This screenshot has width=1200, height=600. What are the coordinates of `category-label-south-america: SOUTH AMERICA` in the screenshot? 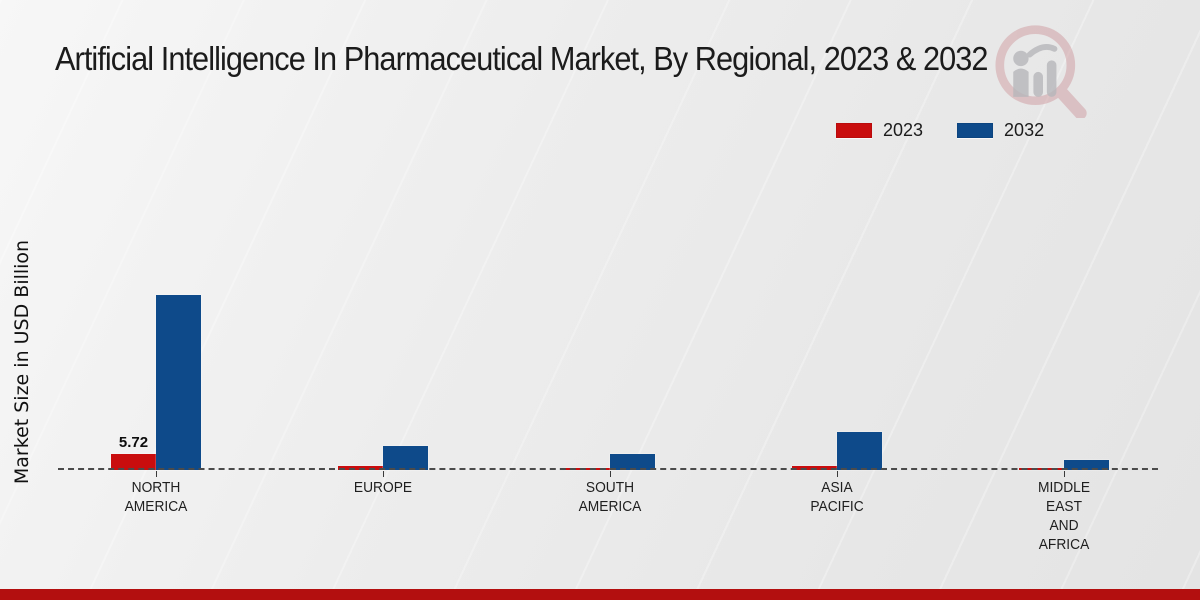 It's located at (610, 497).